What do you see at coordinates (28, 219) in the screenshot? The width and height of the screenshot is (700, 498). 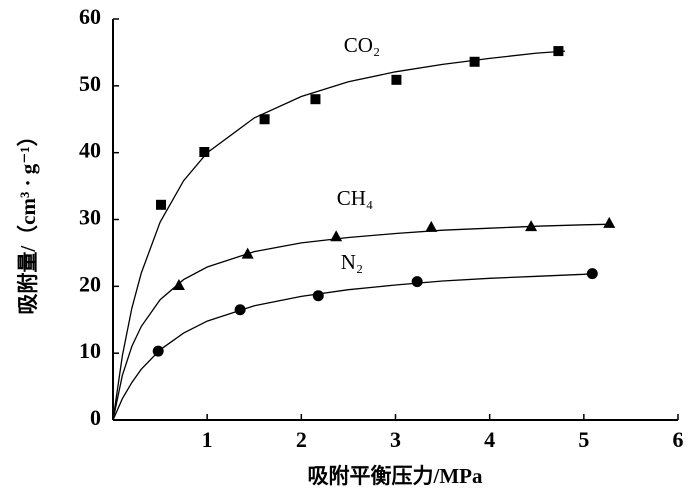 I see `y-axis-title: 吸附量/（cm³ · g⁻¹）` at bounding box center [28, 219].